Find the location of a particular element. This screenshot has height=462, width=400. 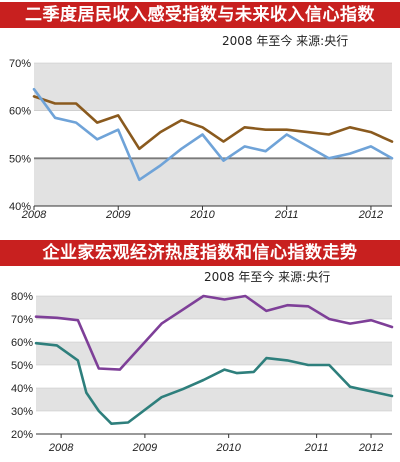

chart1-y-tick-label: 70% is located at coordinates (20, 64).